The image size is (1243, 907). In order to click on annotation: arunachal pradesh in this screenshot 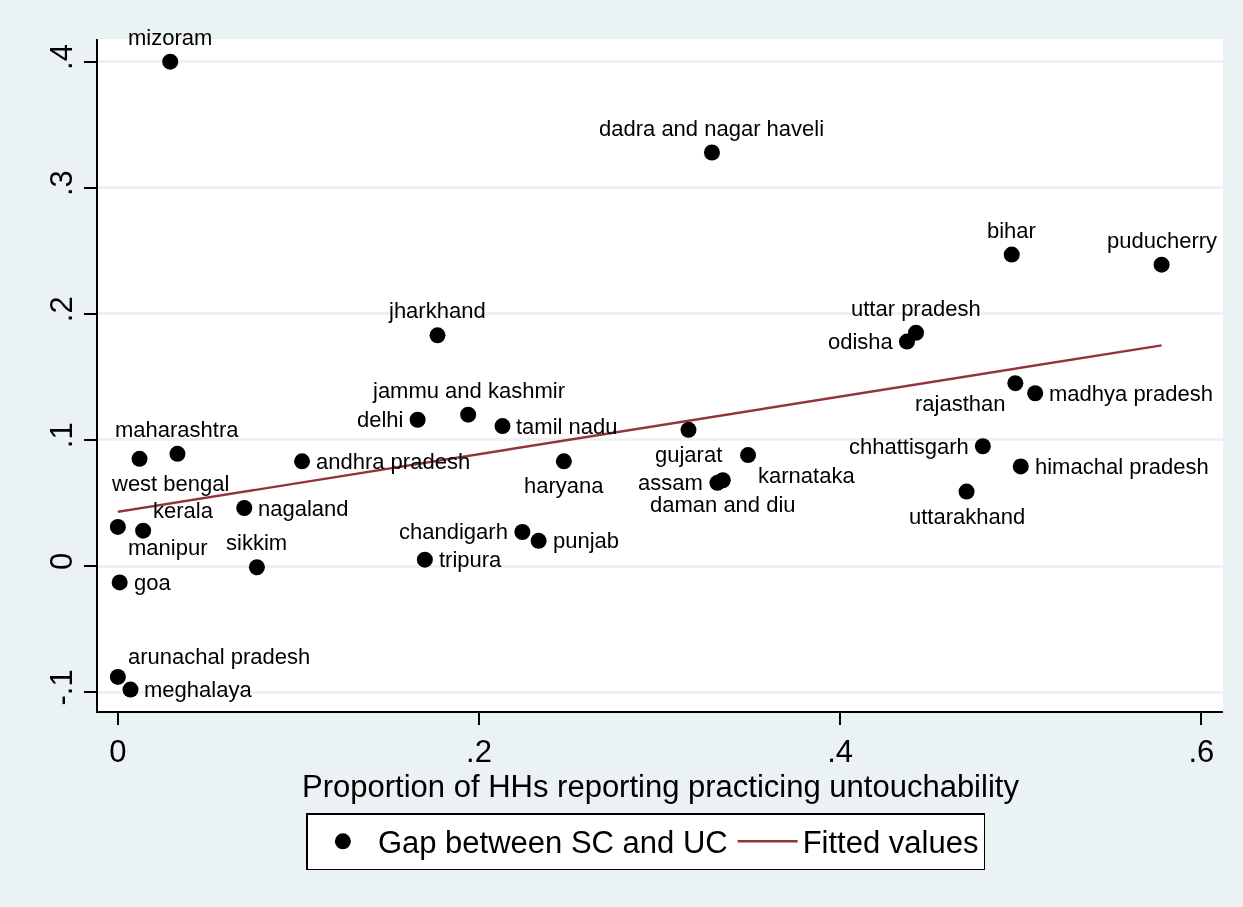, I will do `click(219, 656)`.